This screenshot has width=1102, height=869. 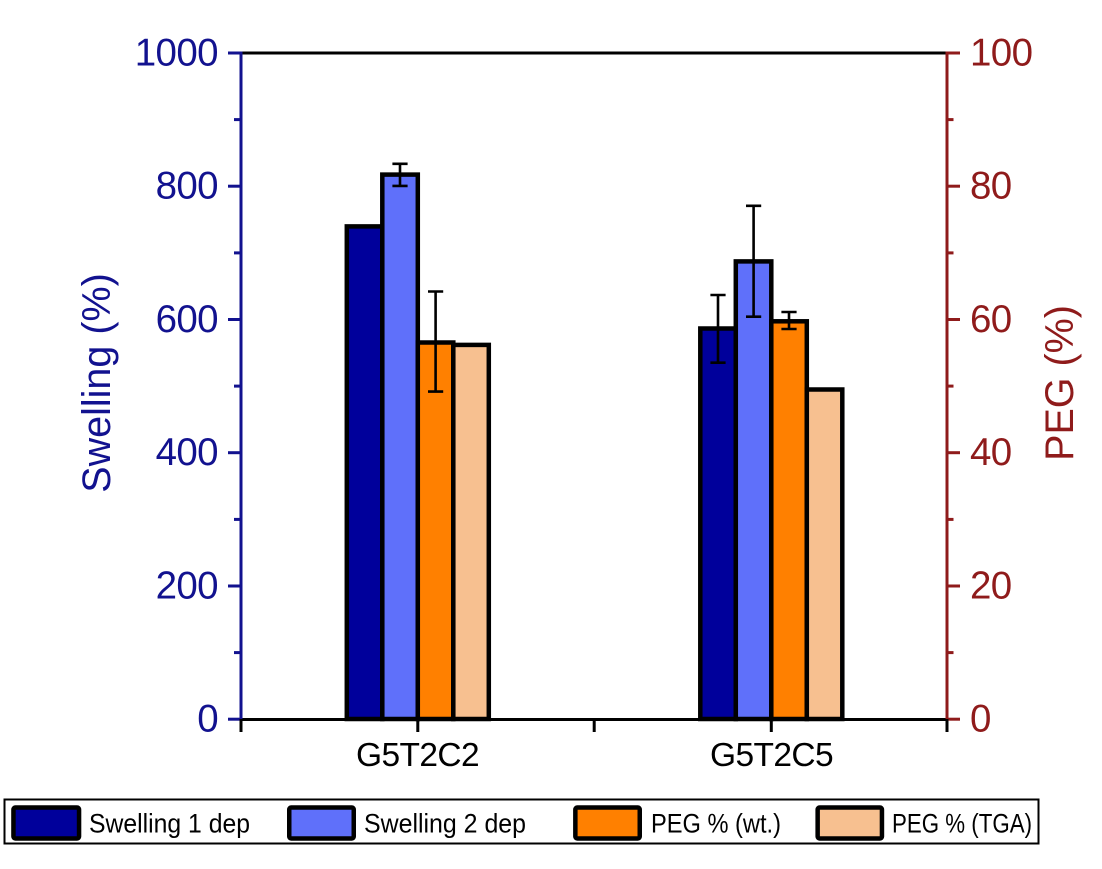 I want to click on svg-text: 20, so click(x=991, y=585).